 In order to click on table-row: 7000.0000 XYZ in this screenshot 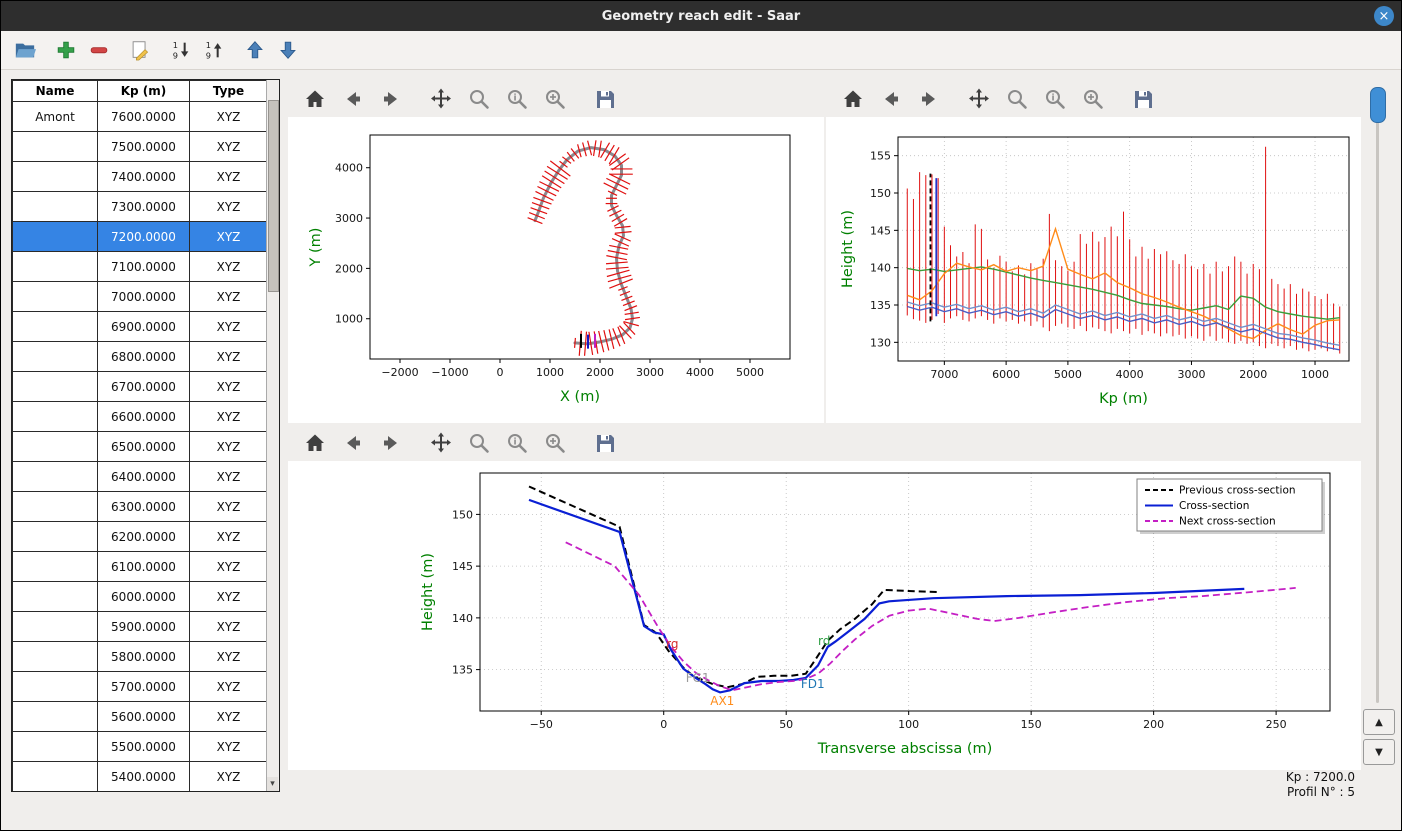, I will do `click(140, 296)`.